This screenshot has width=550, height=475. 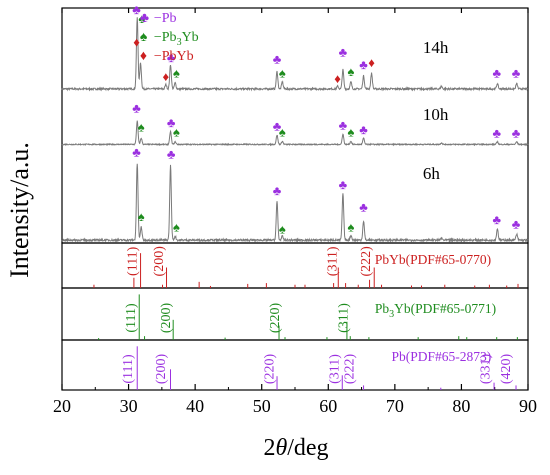 I want to click on legend-entry-pbyb: −PbYb, so click(x=174, y=56).